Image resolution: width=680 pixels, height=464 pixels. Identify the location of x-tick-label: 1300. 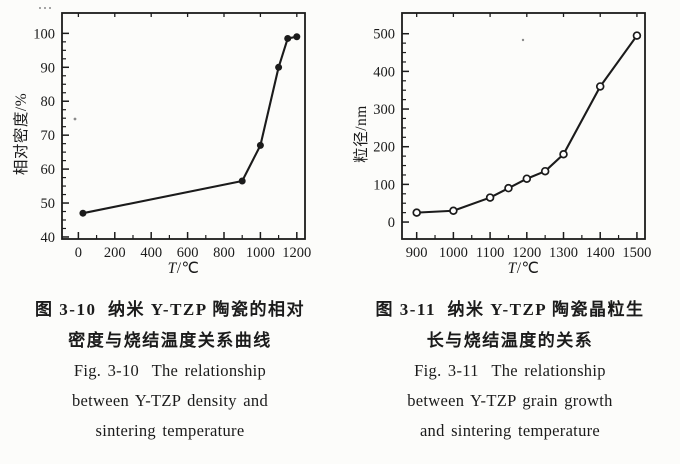
(563, 253).